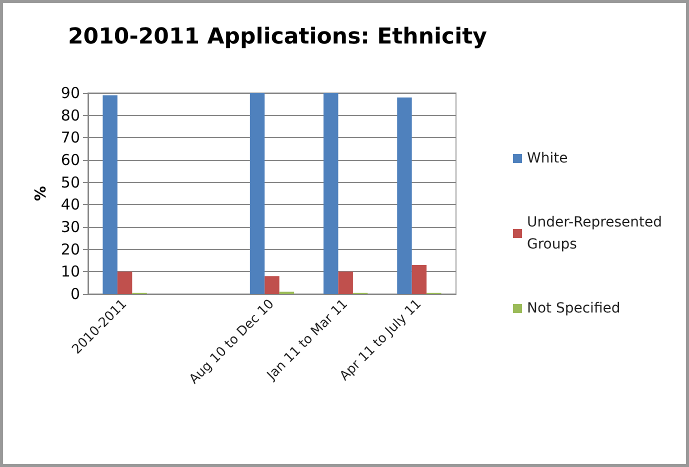 This screenshot has height=467, width=689. What do you see at coordinates (70, 115) in the screenshot?
I see `y-tick-label: 80` at bounding box center [70, 115].